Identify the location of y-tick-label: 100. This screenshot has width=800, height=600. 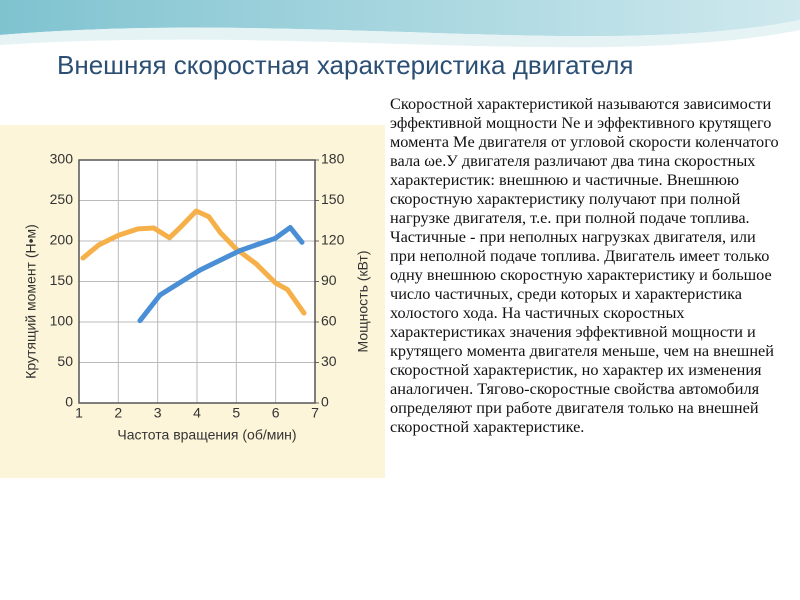
(62, 321).